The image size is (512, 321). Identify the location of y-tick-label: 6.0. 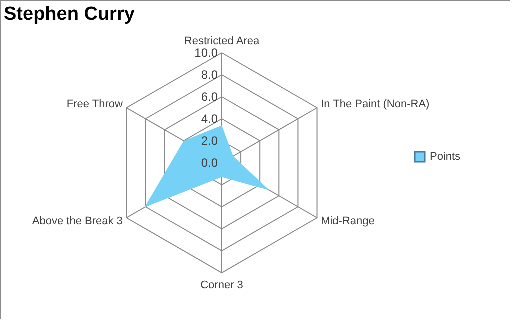
(209, 97).